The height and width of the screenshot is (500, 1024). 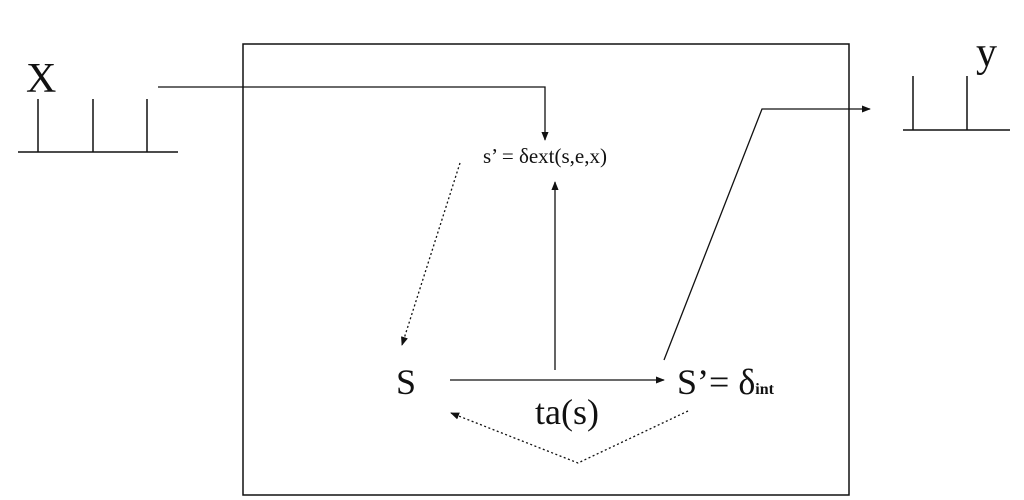 I want to click on external-update-dotted-arrow, so click(x=431, y=254).